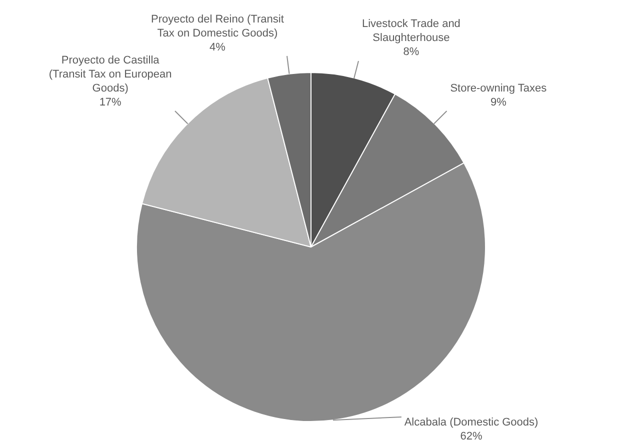 This screenshot has width=622, height=447. I want to click on slice-label: Proyecto de Castilla (Transit Tax on European Goods), so click(110, 74).